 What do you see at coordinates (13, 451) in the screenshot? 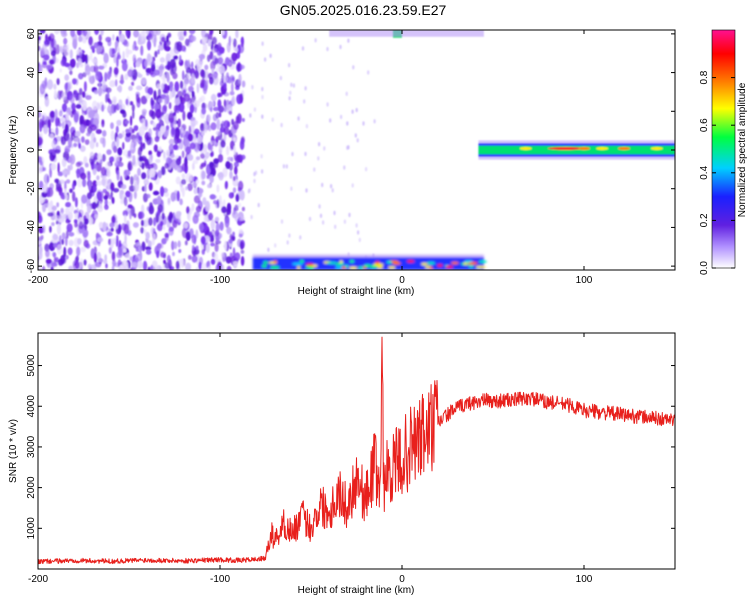
I see `snr-y-label: SNR (10 * v/v)` at bounding box center [13, 451].